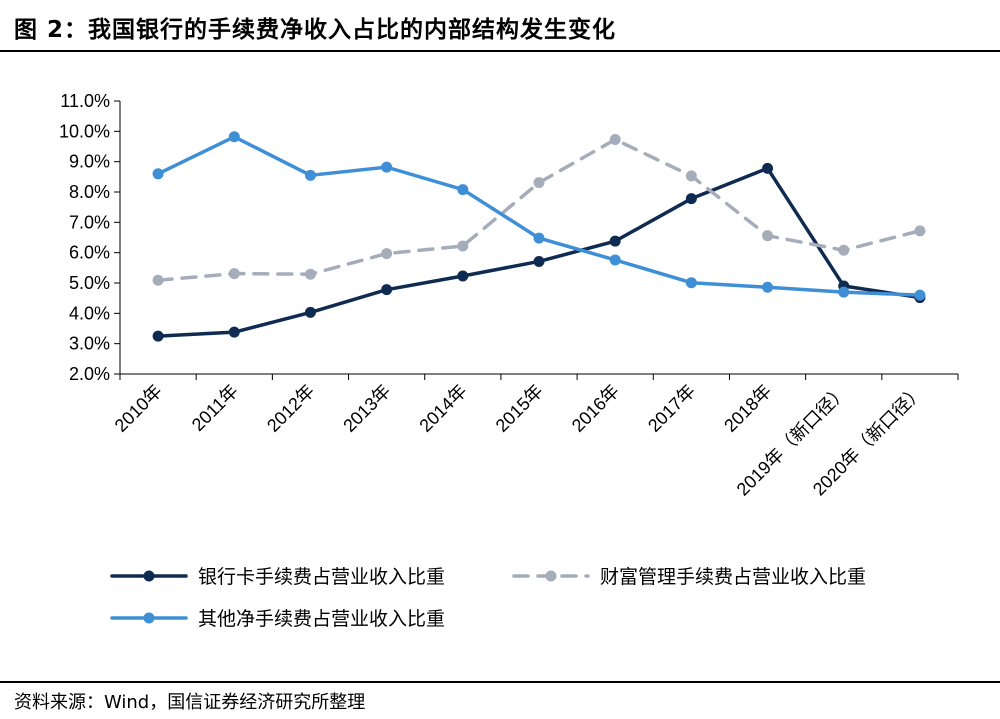 This screenshot has width=1000, height=719. What do you see at coordinates (89, 374) in the screenshot?
I see `y-tick-label: 2.0%` at bounding box center [89, 374].